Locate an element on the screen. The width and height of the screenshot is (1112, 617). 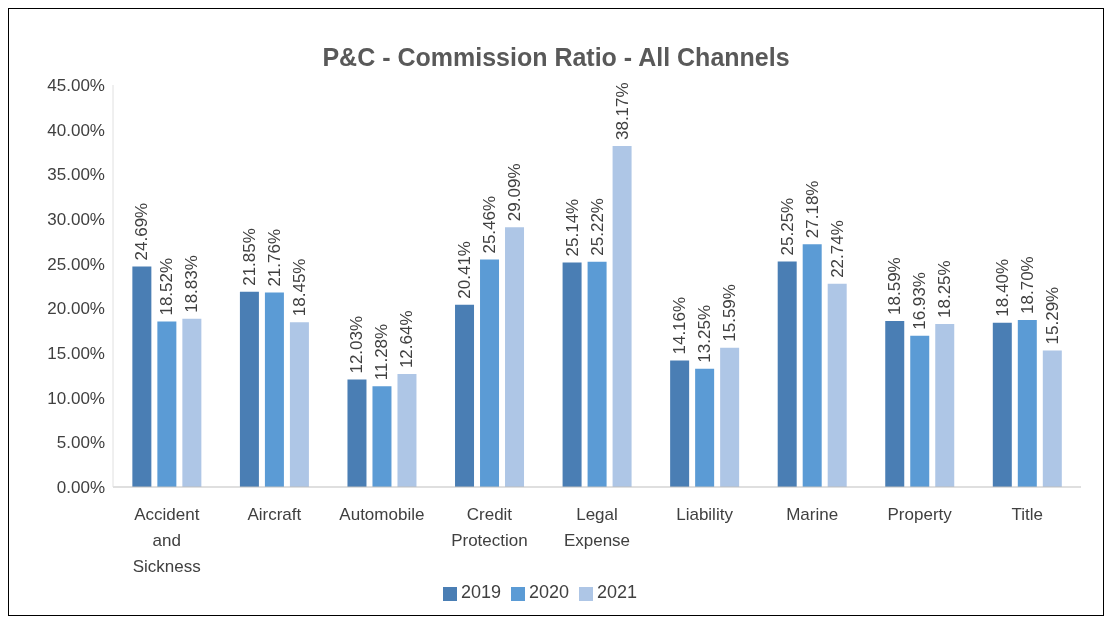
y-tick-label: 5.00% is located at coordinates (80, 443).